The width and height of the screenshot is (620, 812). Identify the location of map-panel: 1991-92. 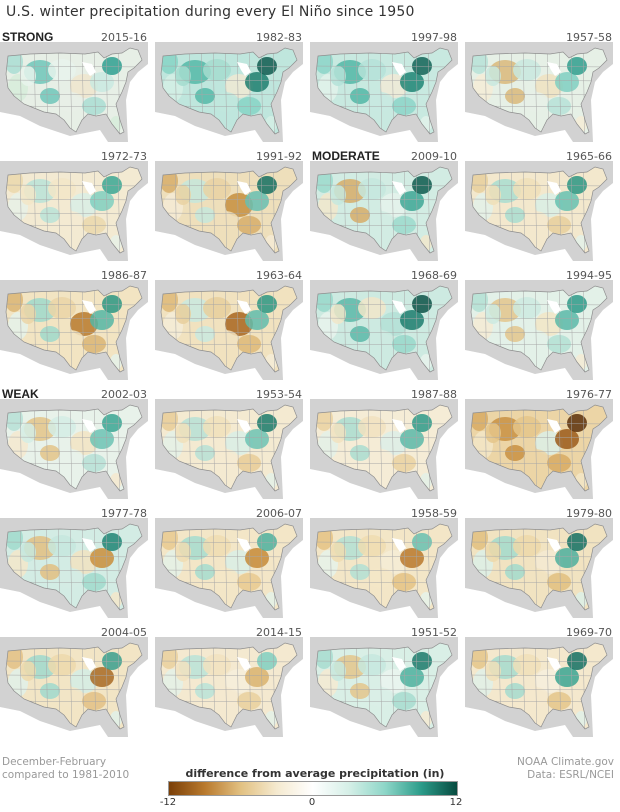
(232, 208).